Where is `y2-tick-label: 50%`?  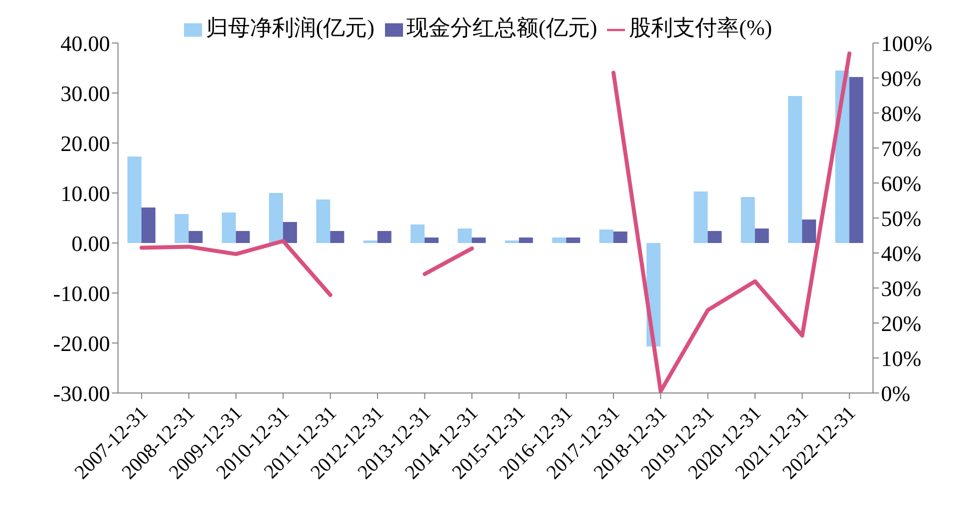 y2-tick-label: 50% is located at coordinates (901, 218).